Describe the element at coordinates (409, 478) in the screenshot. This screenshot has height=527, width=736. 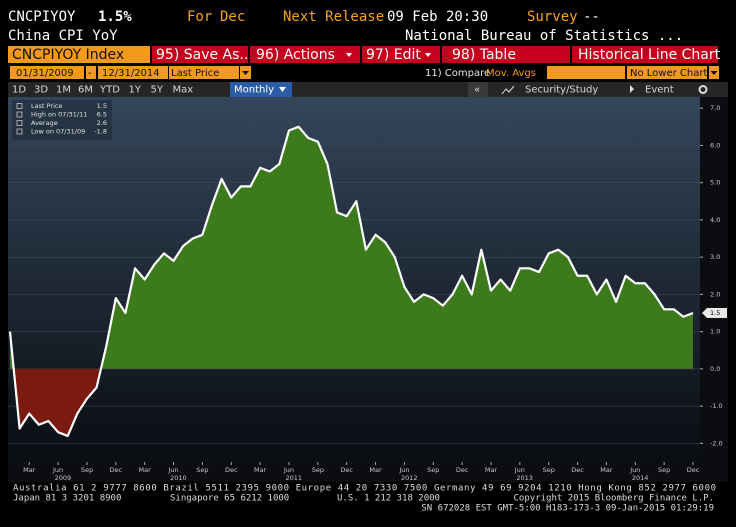
I see `year-label: 2012` at that location.